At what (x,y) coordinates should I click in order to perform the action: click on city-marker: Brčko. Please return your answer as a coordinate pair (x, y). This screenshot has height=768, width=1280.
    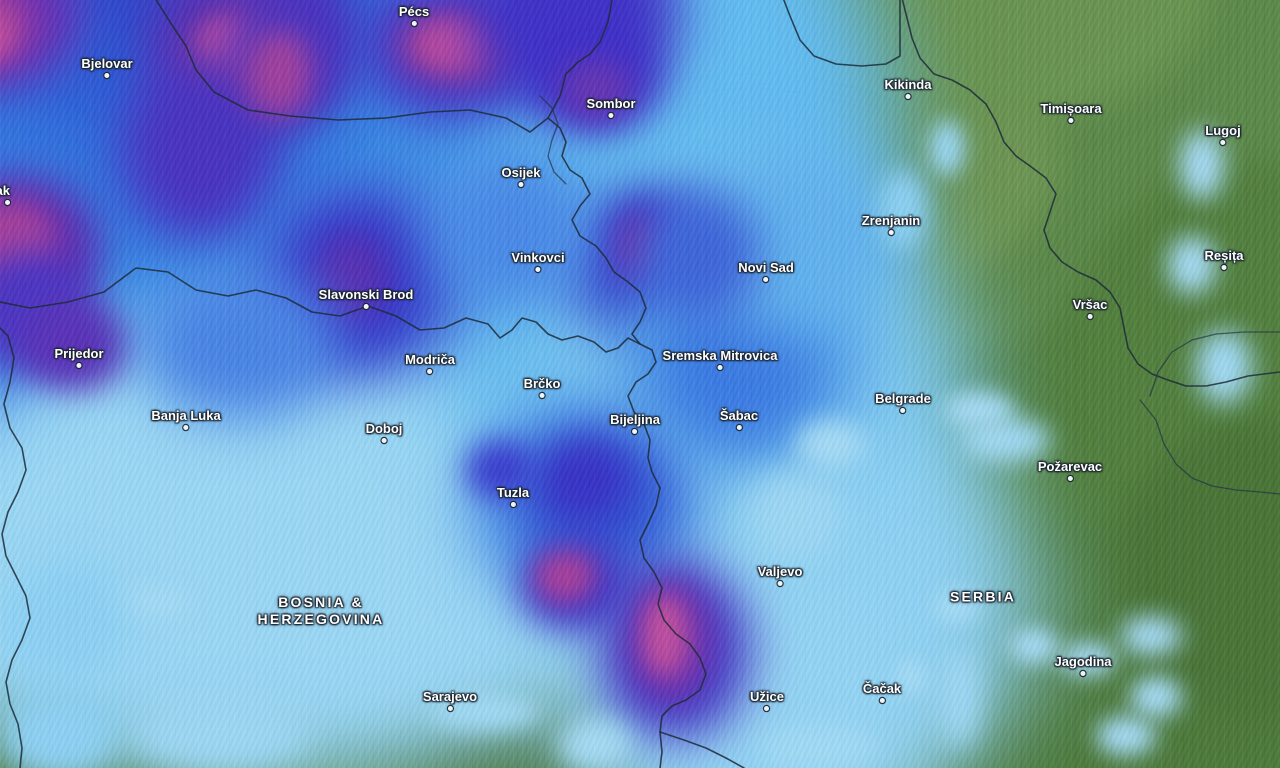
    Looking at the image, I should click on (542, 387).